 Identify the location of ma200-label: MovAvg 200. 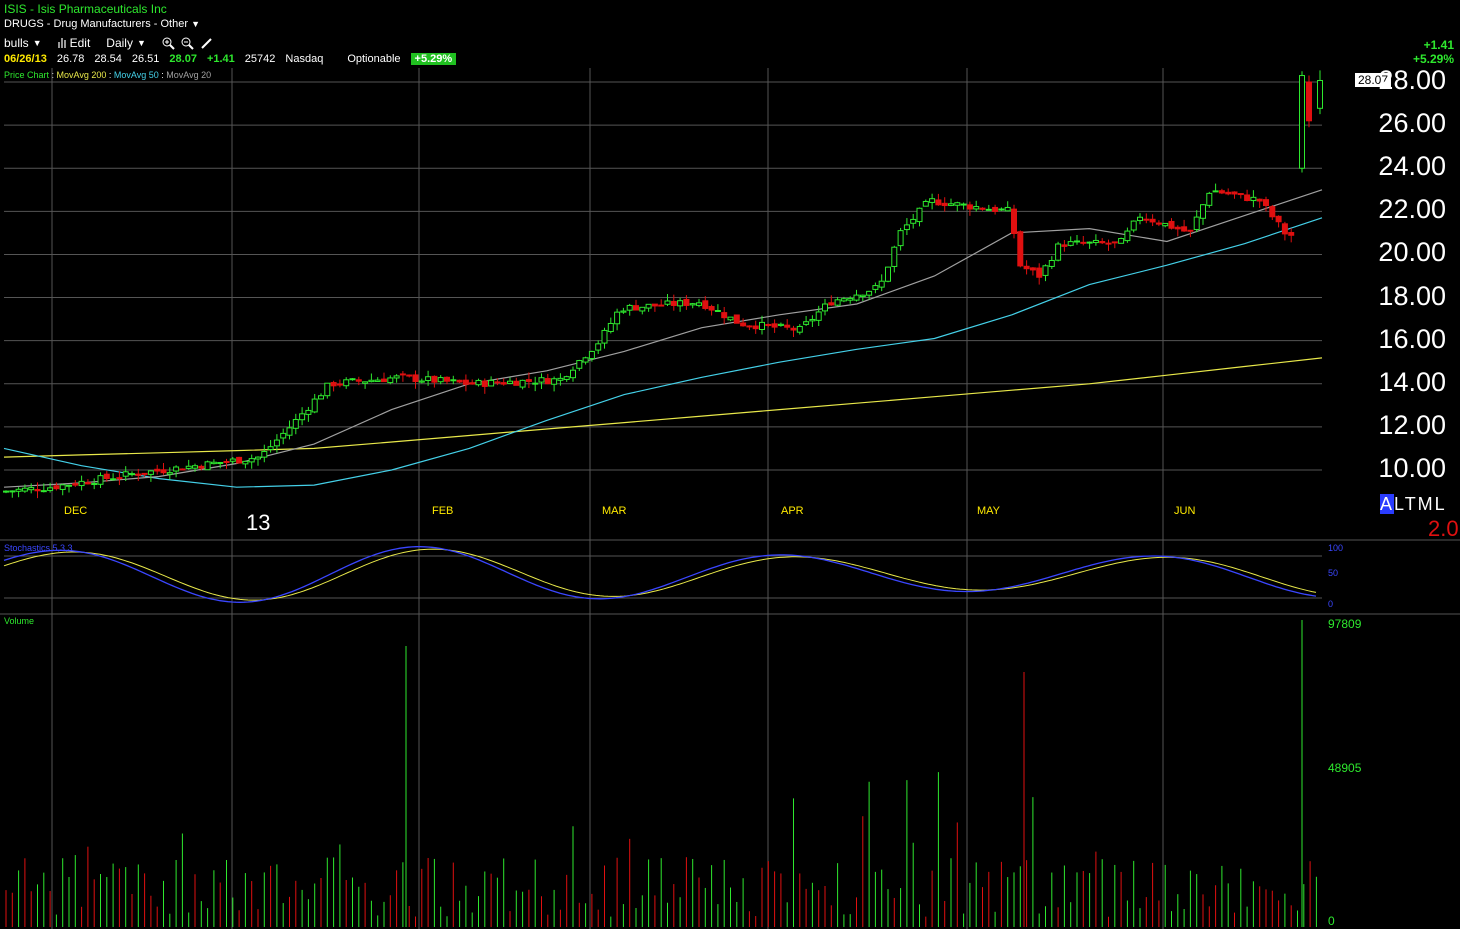
(81, 75).